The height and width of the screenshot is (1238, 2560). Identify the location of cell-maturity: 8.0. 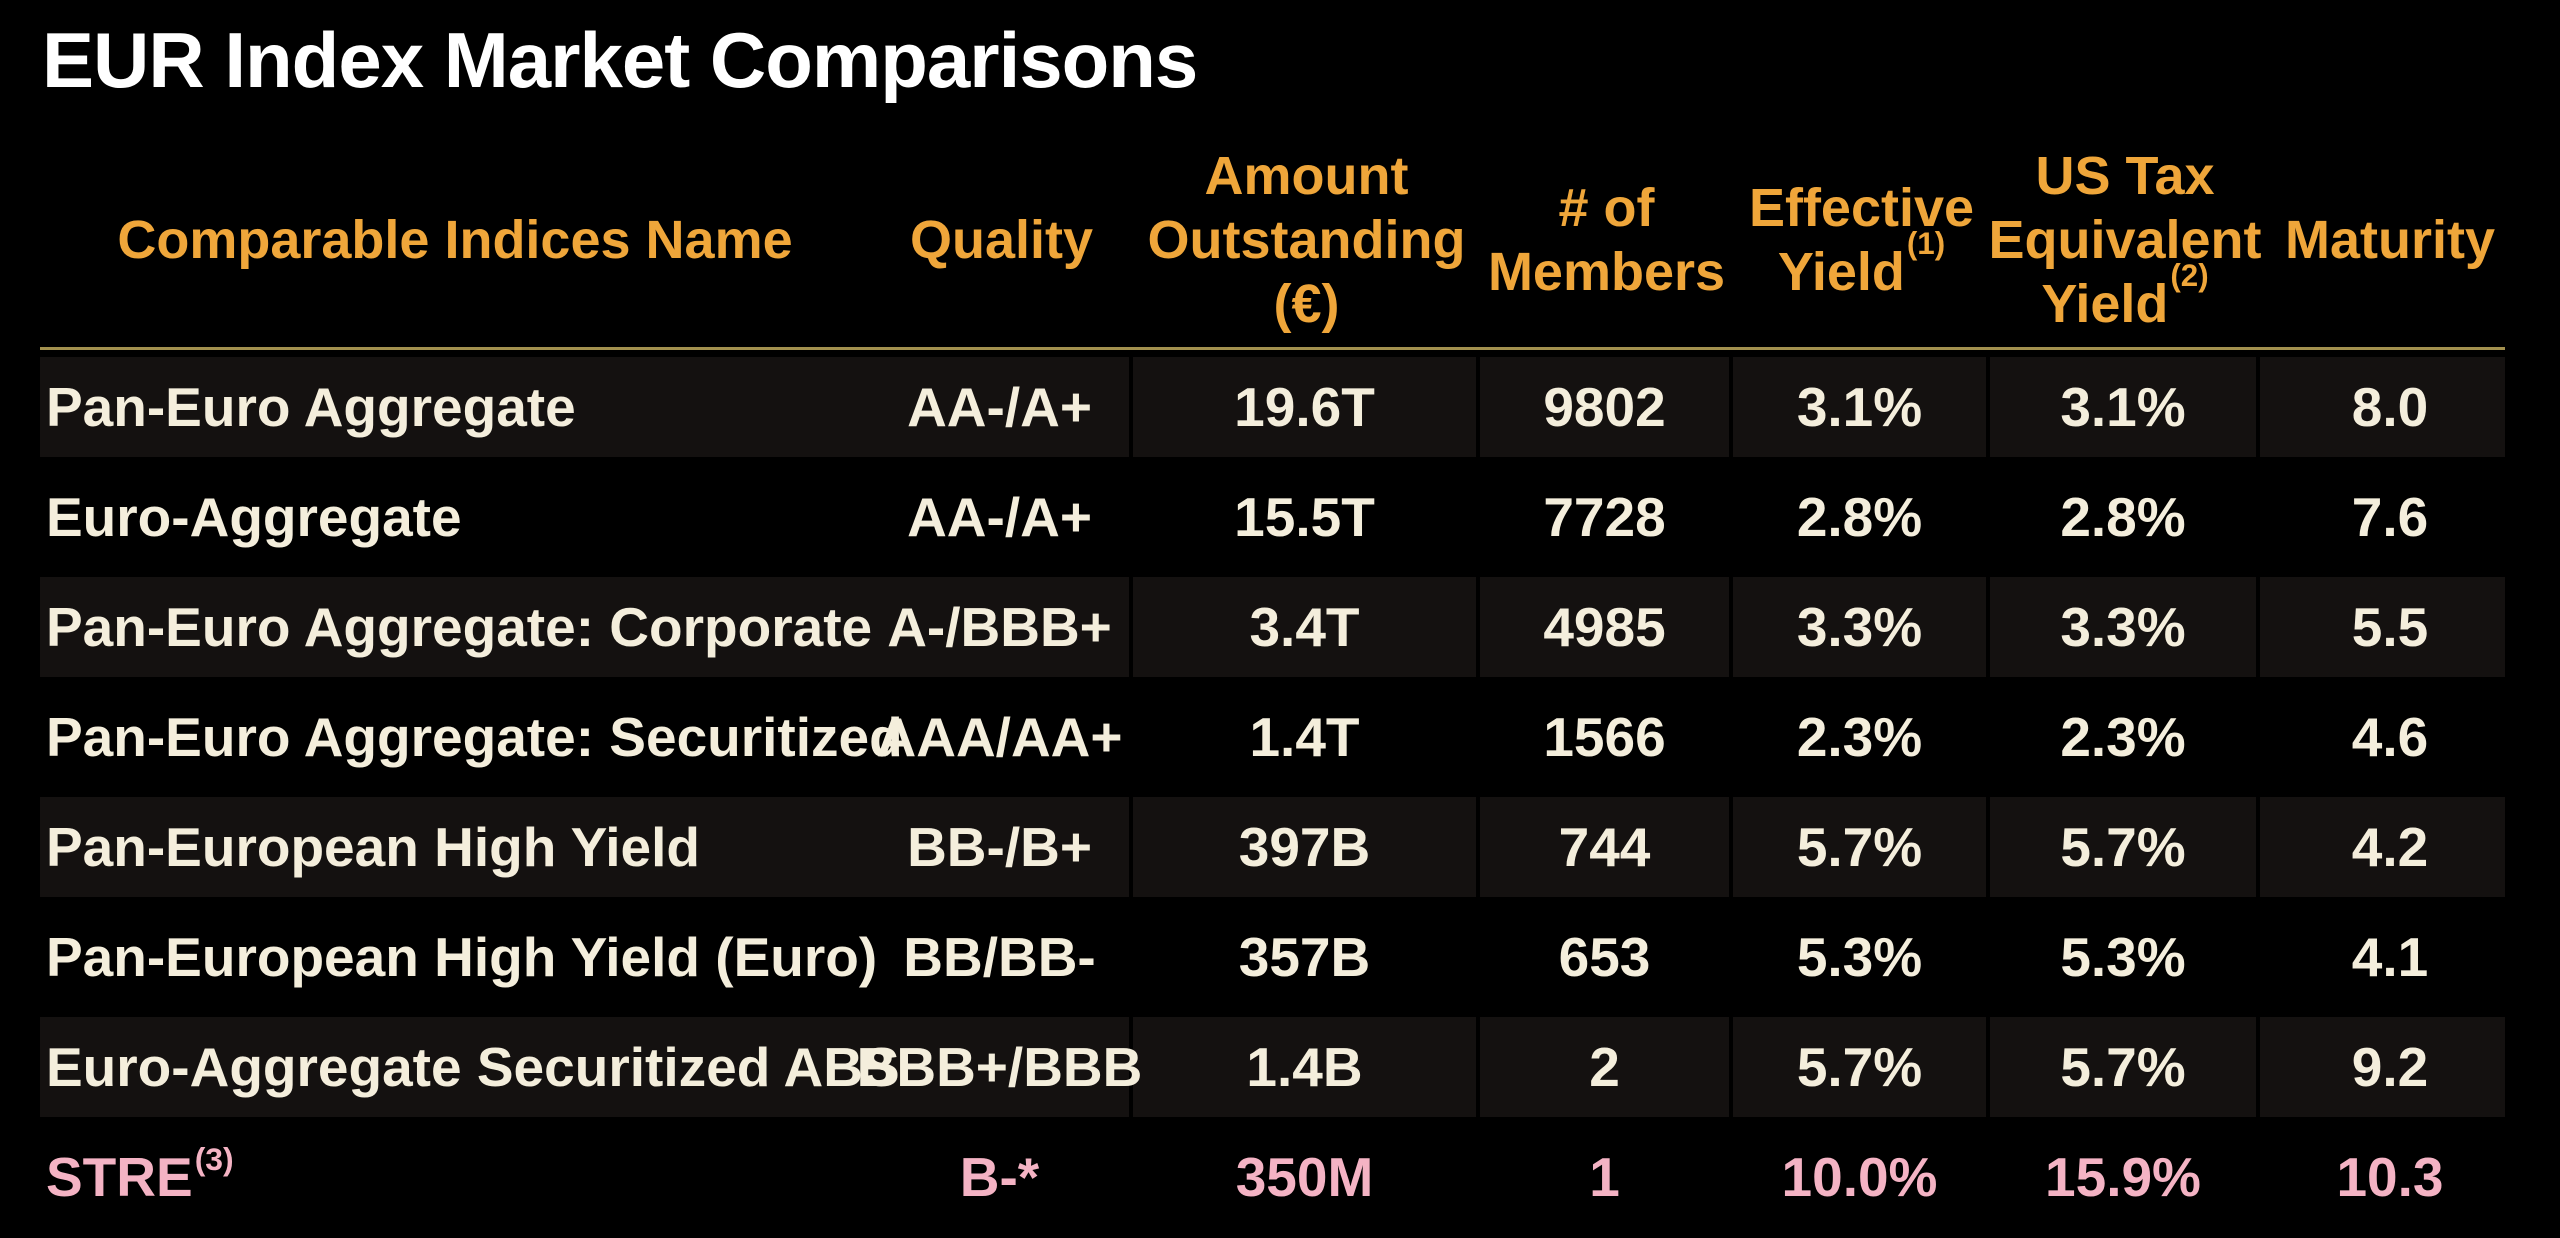
(2390, 407).